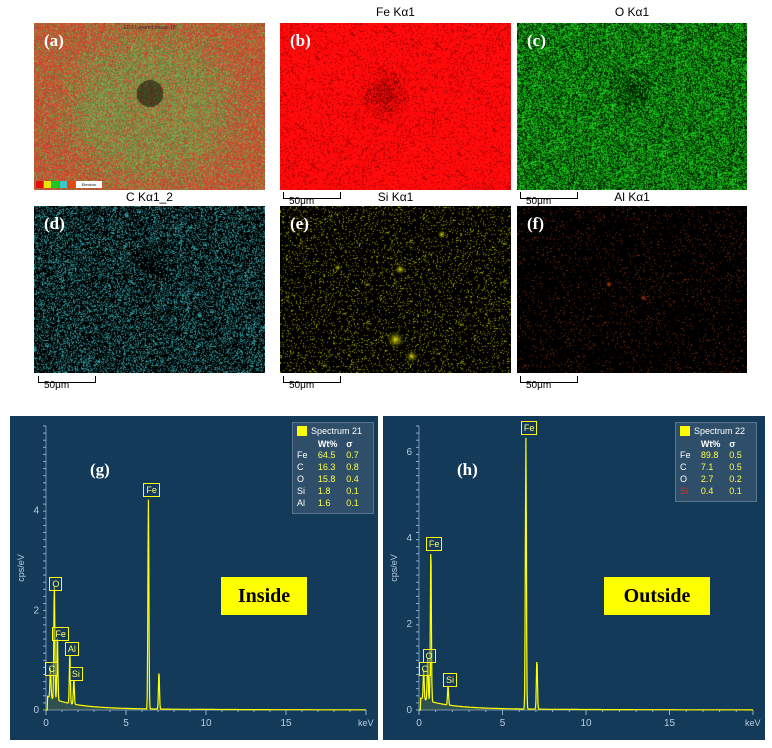 This screenshot has width=772, height=748. I want to click on si-map-canvas, so click(395, 289).